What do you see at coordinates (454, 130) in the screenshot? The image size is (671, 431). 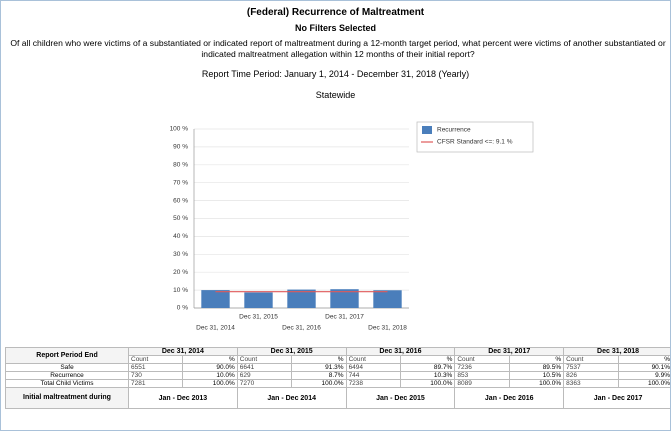 I see `legend-label: Recurrence` at bounding box center [454, 130].